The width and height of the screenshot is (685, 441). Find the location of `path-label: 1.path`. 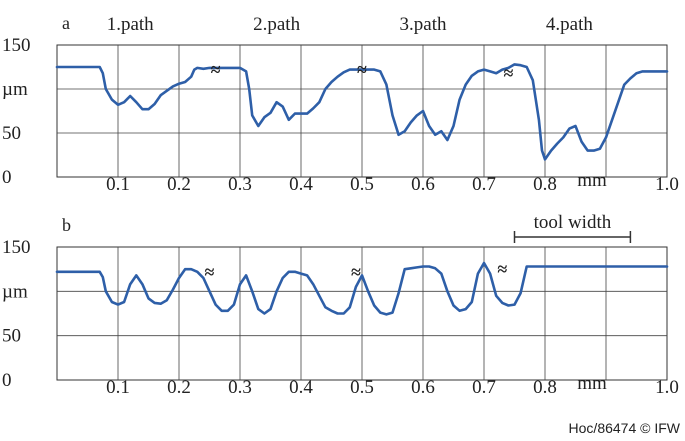

path-label: 1.path is located at coordinates (130, 24).